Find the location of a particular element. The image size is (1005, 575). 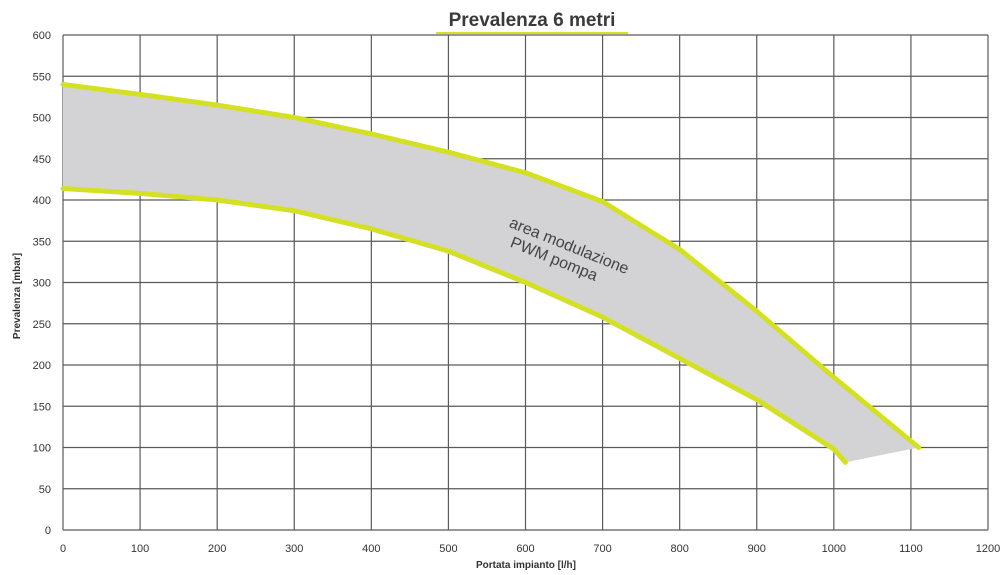

x-tick-label: 500 is located at coordinates (448, 549).